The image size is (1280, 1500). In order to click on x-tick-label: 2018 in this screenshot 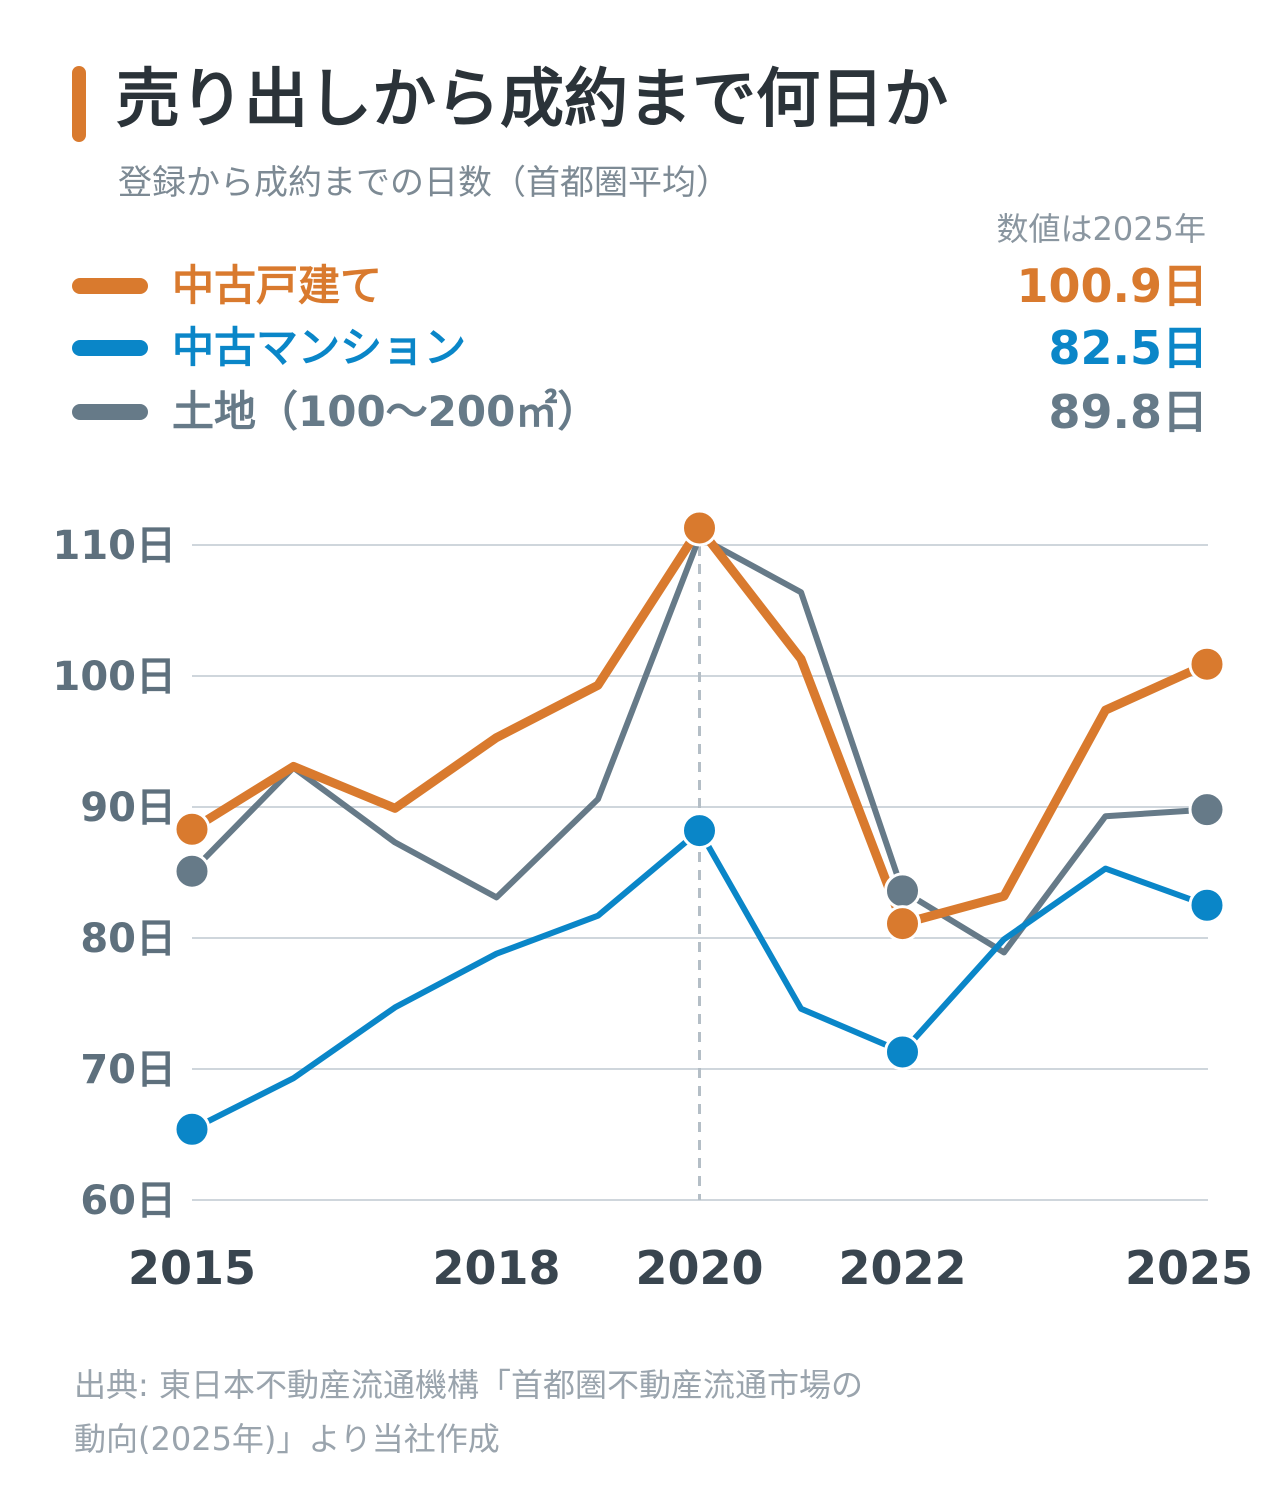, I will do `click(496, 1268)`.